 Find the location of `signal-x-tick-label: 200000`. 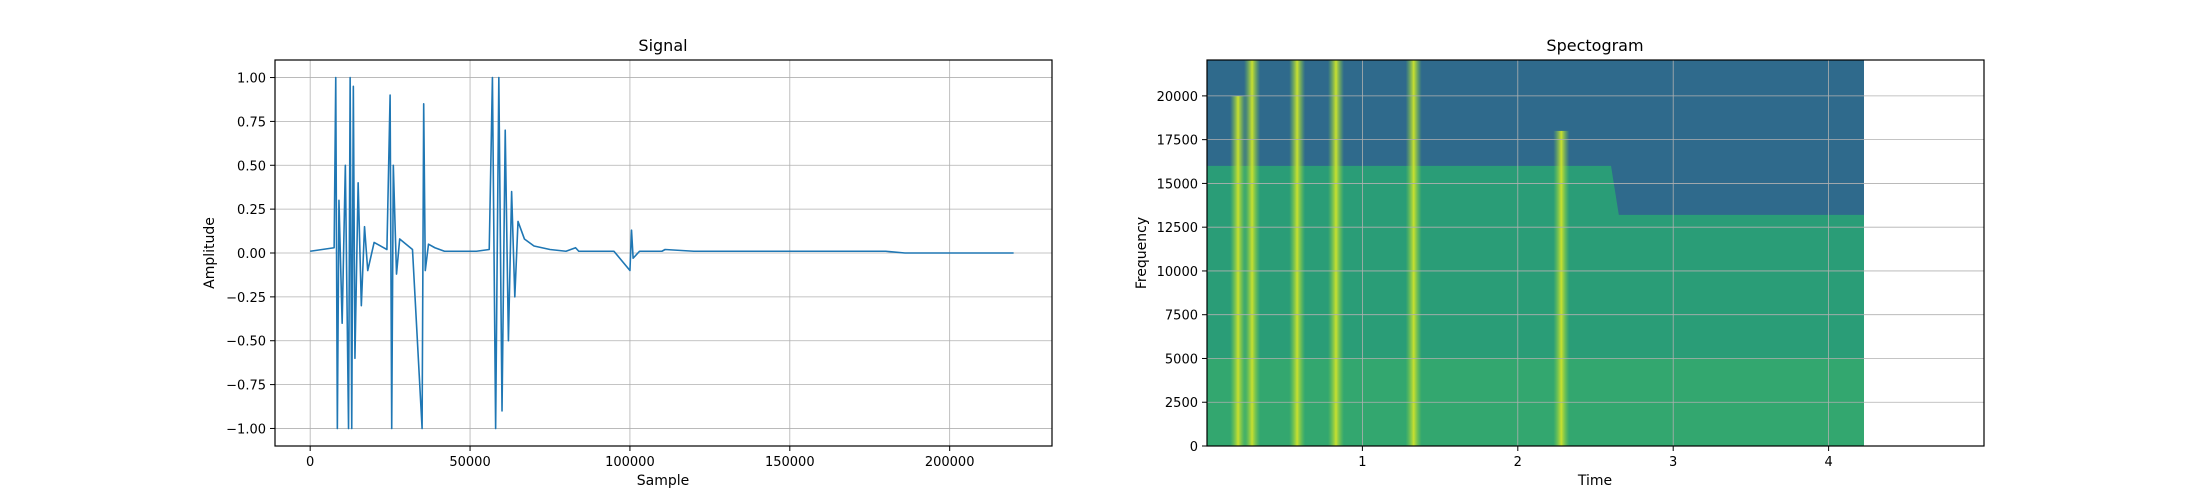

signal-x-tick-label: 200000 is located at coordinates (950, 462).